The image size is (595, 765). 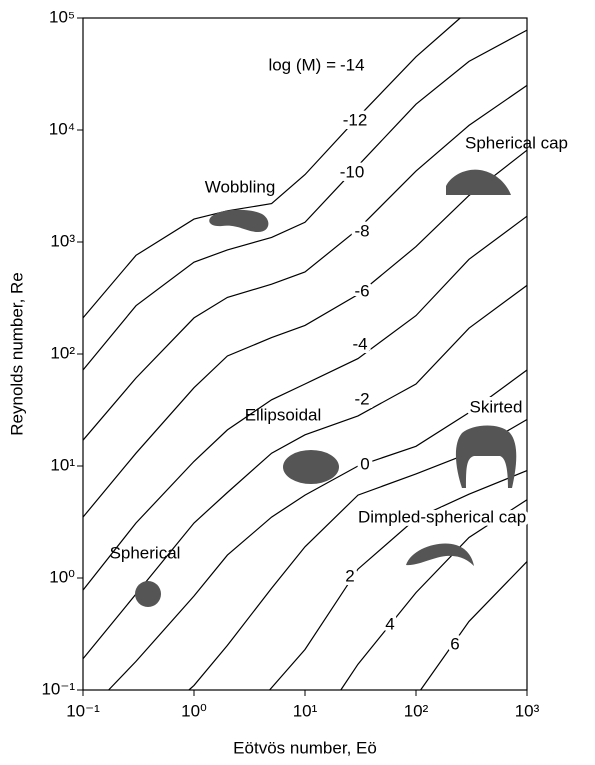 What do you see at coordinates (496, 406) in the screenshot?
I see `annotation: Skirted` at bounding box center [496, 406].